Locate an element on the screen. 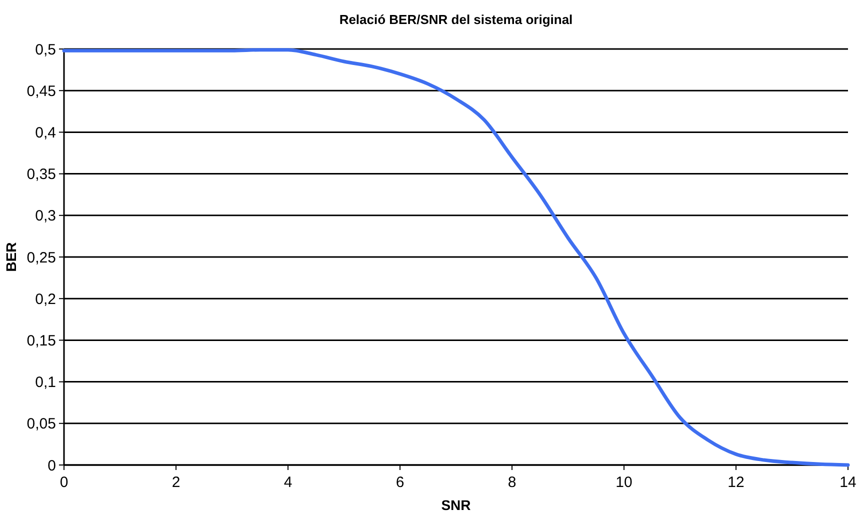 This screenshot has height=520, width=862. x-tick-label: 2 is located at coordinates (176, 482).